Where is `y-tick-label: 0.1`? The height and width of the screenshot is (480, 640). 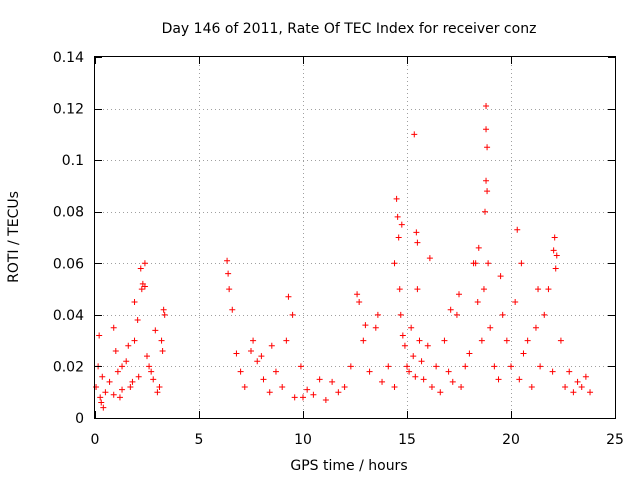
y-tick-label: 0.1 is located at coordinates (73, 161).